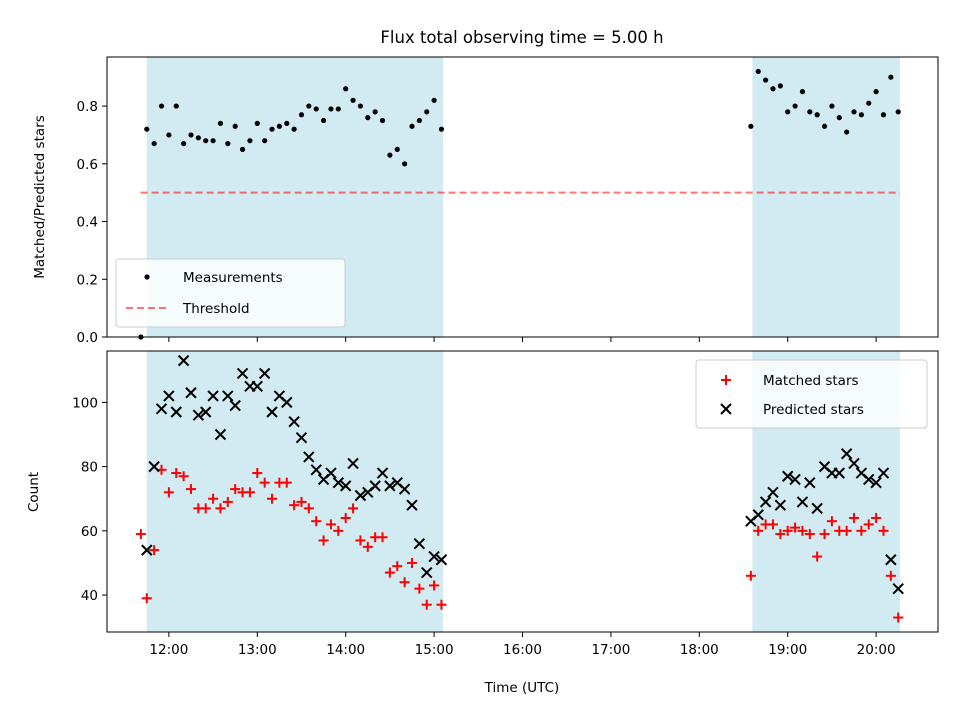 The height and width of the screenshot is (720, 960). I want to click on bottom-legend: Matched stars Predicted stars, so click(811, 394).